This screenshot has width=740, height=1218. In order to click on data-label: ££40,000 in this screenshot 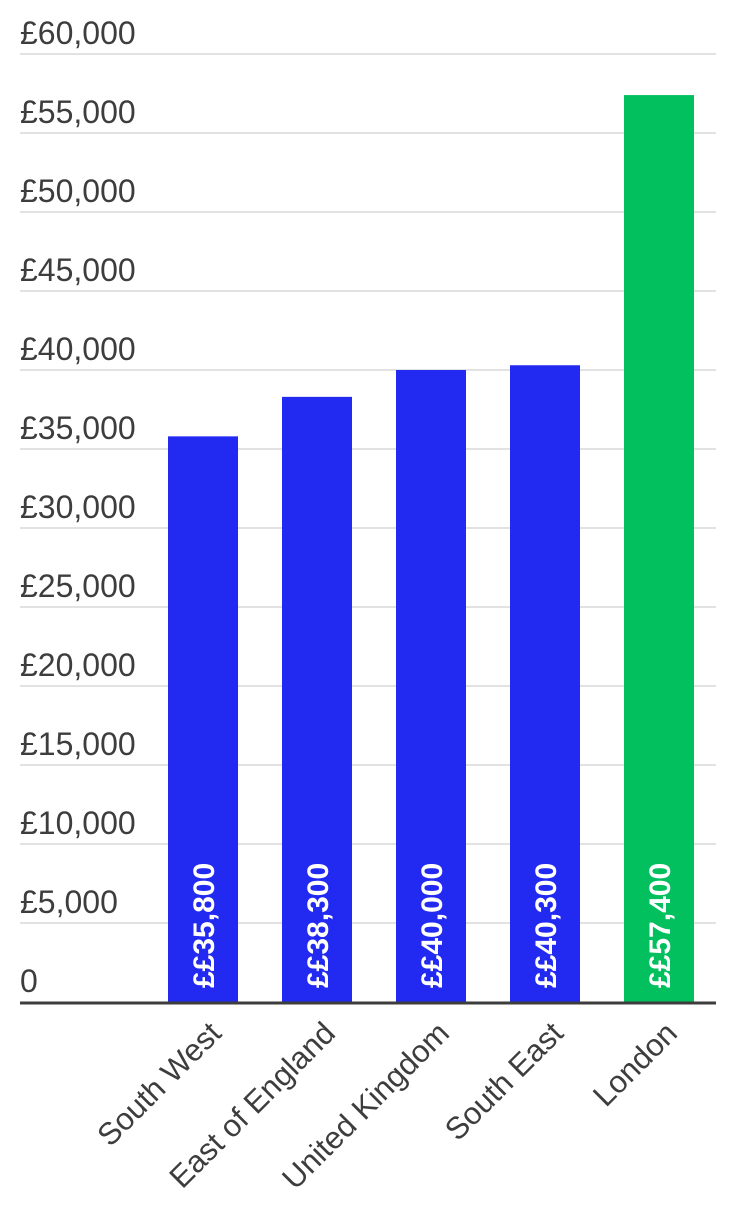, I will do `click(432, 925)`.